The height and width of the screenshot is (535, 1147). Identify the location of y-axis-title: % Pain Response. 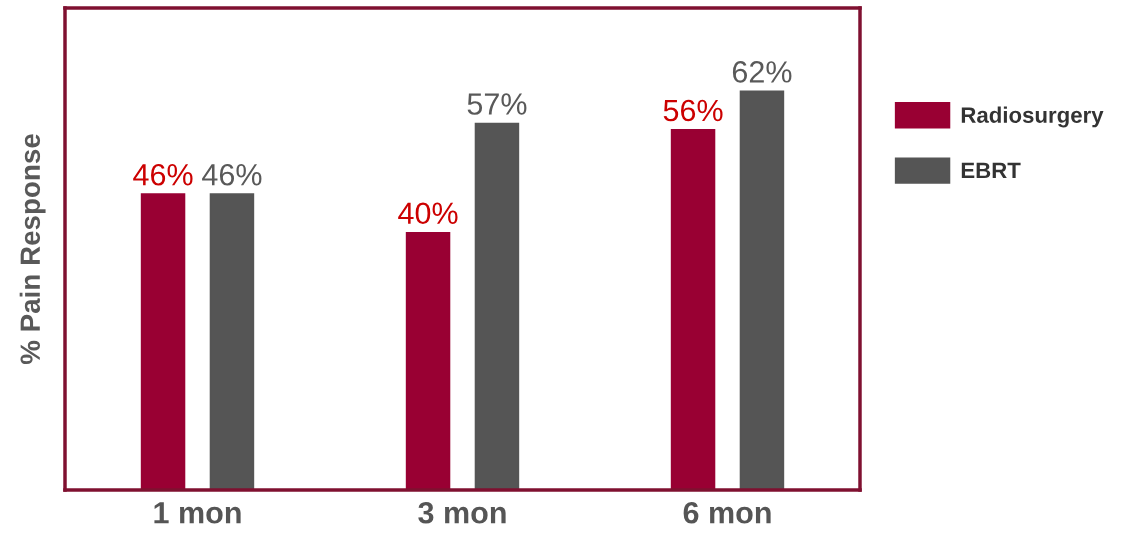
(32, 249).